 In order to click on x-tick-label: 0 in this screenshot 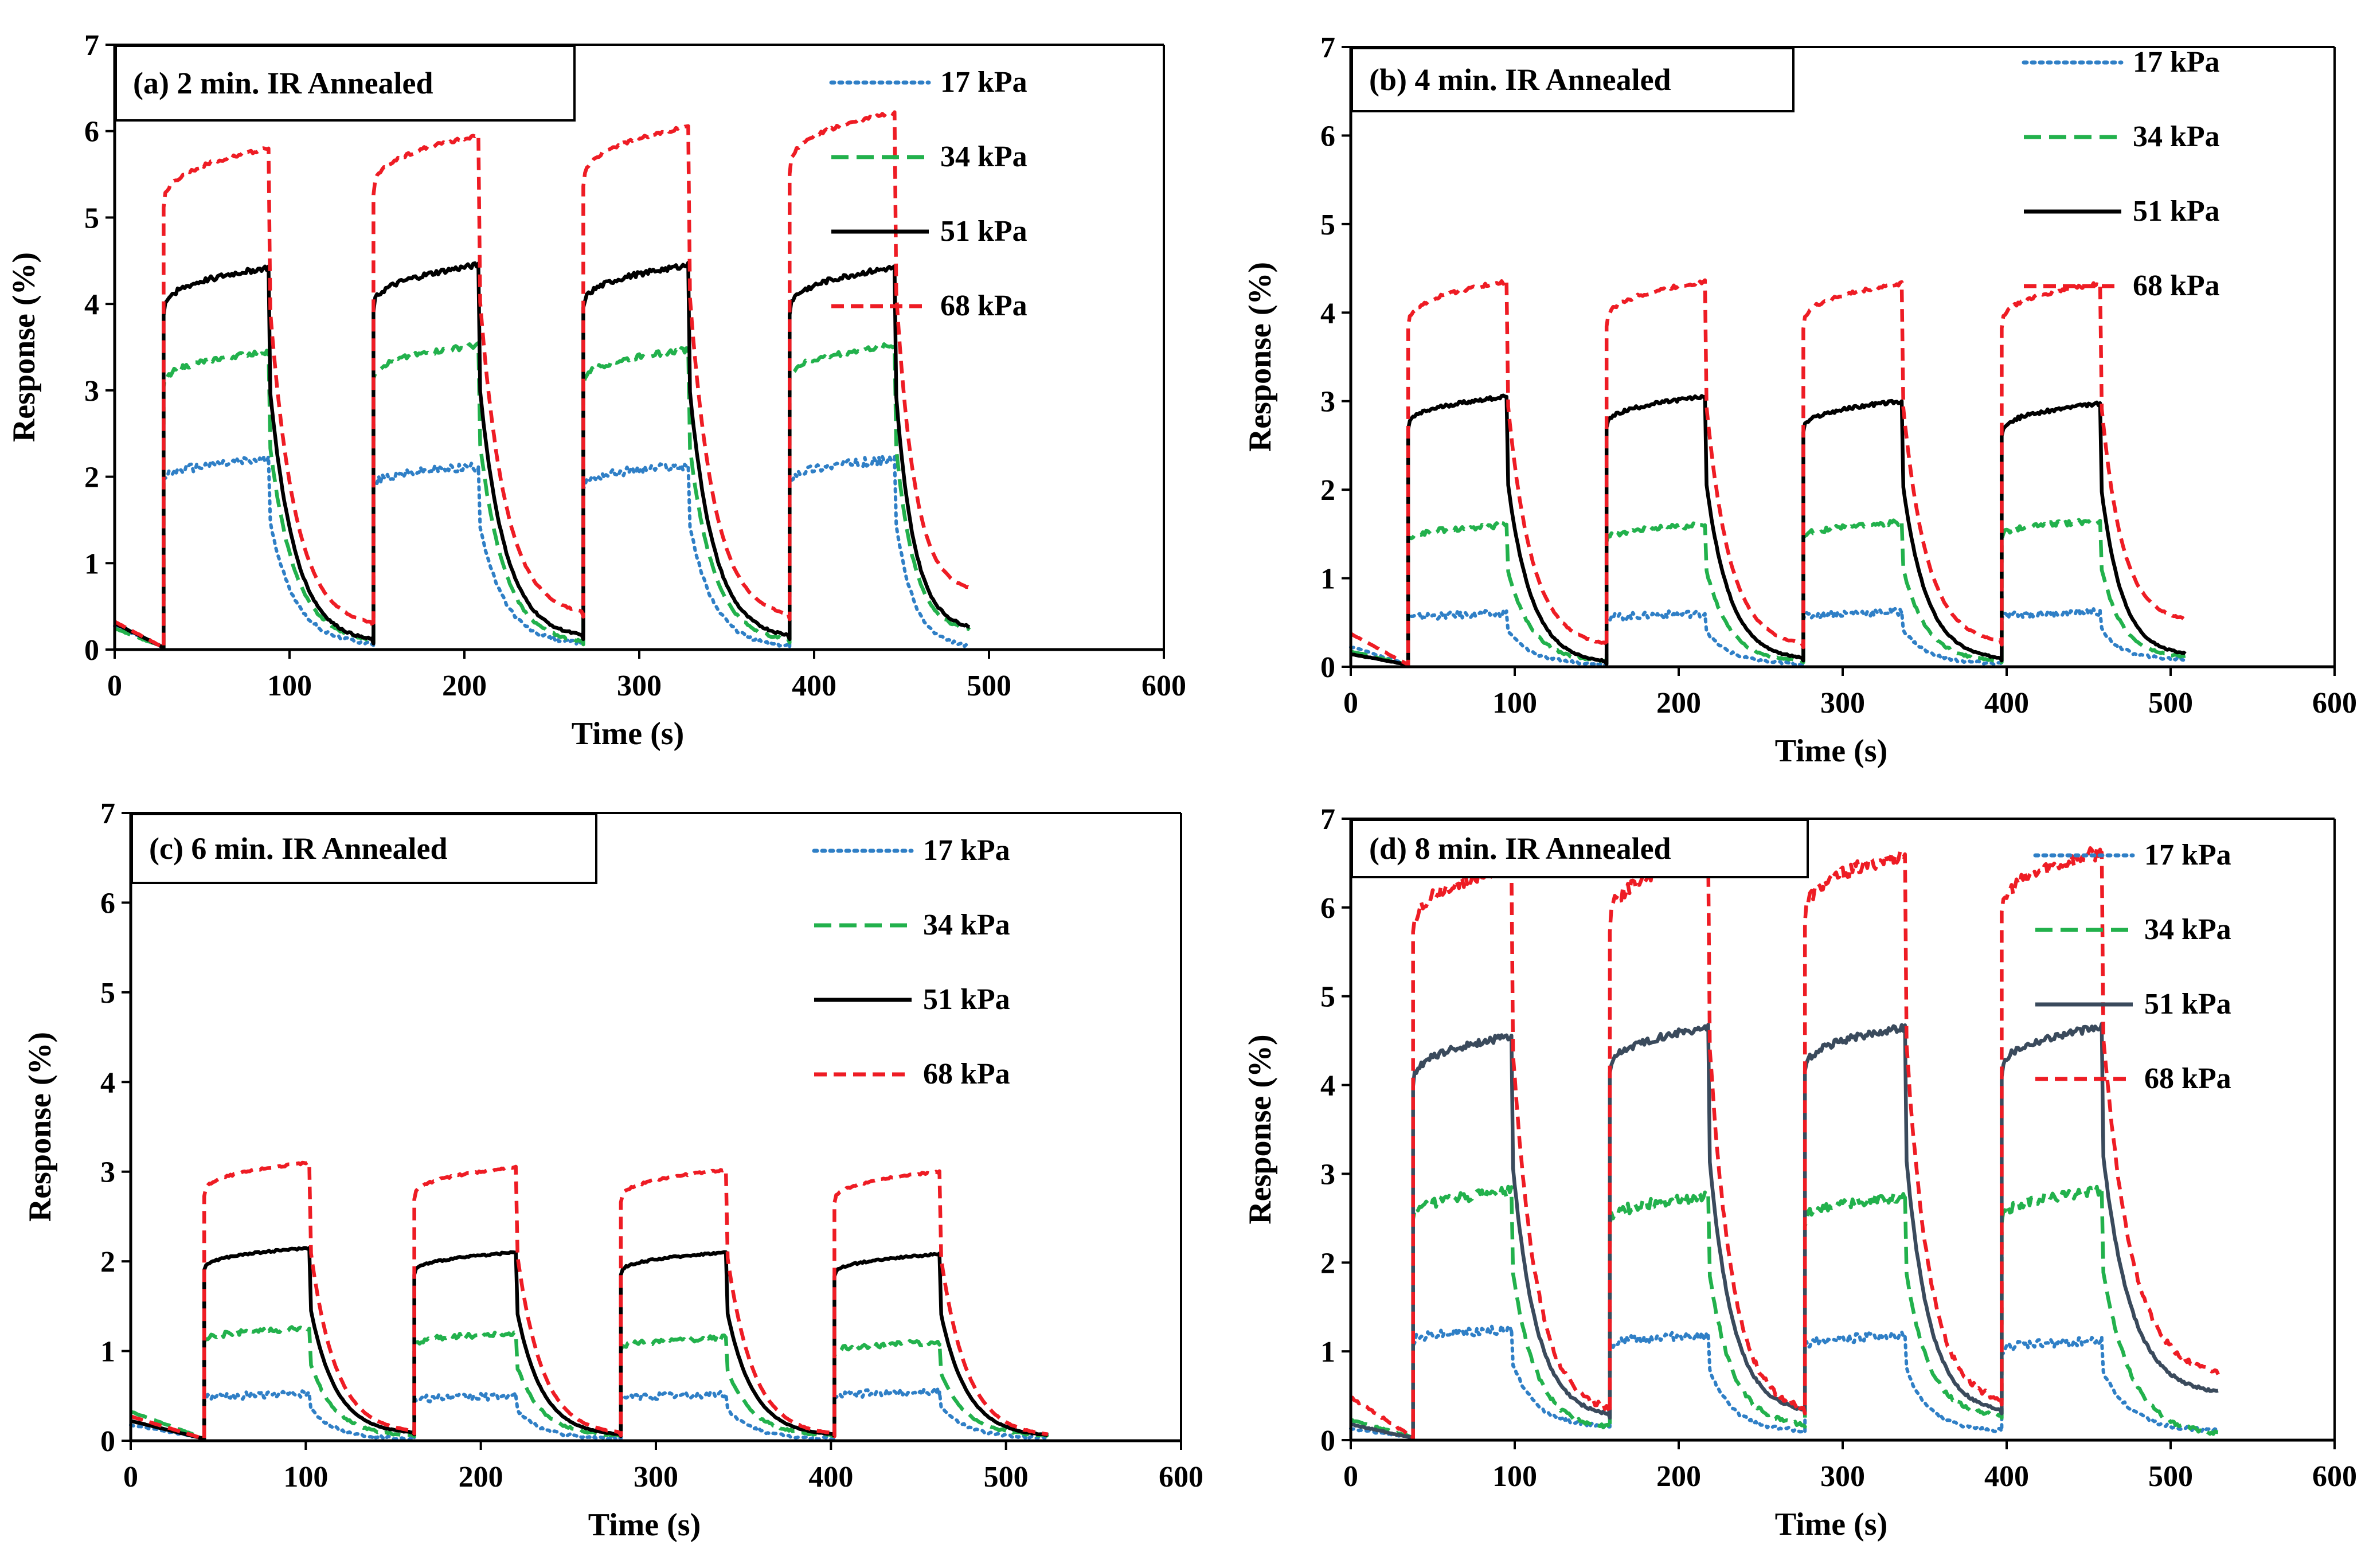, I will do `click(1350, 1477)`.